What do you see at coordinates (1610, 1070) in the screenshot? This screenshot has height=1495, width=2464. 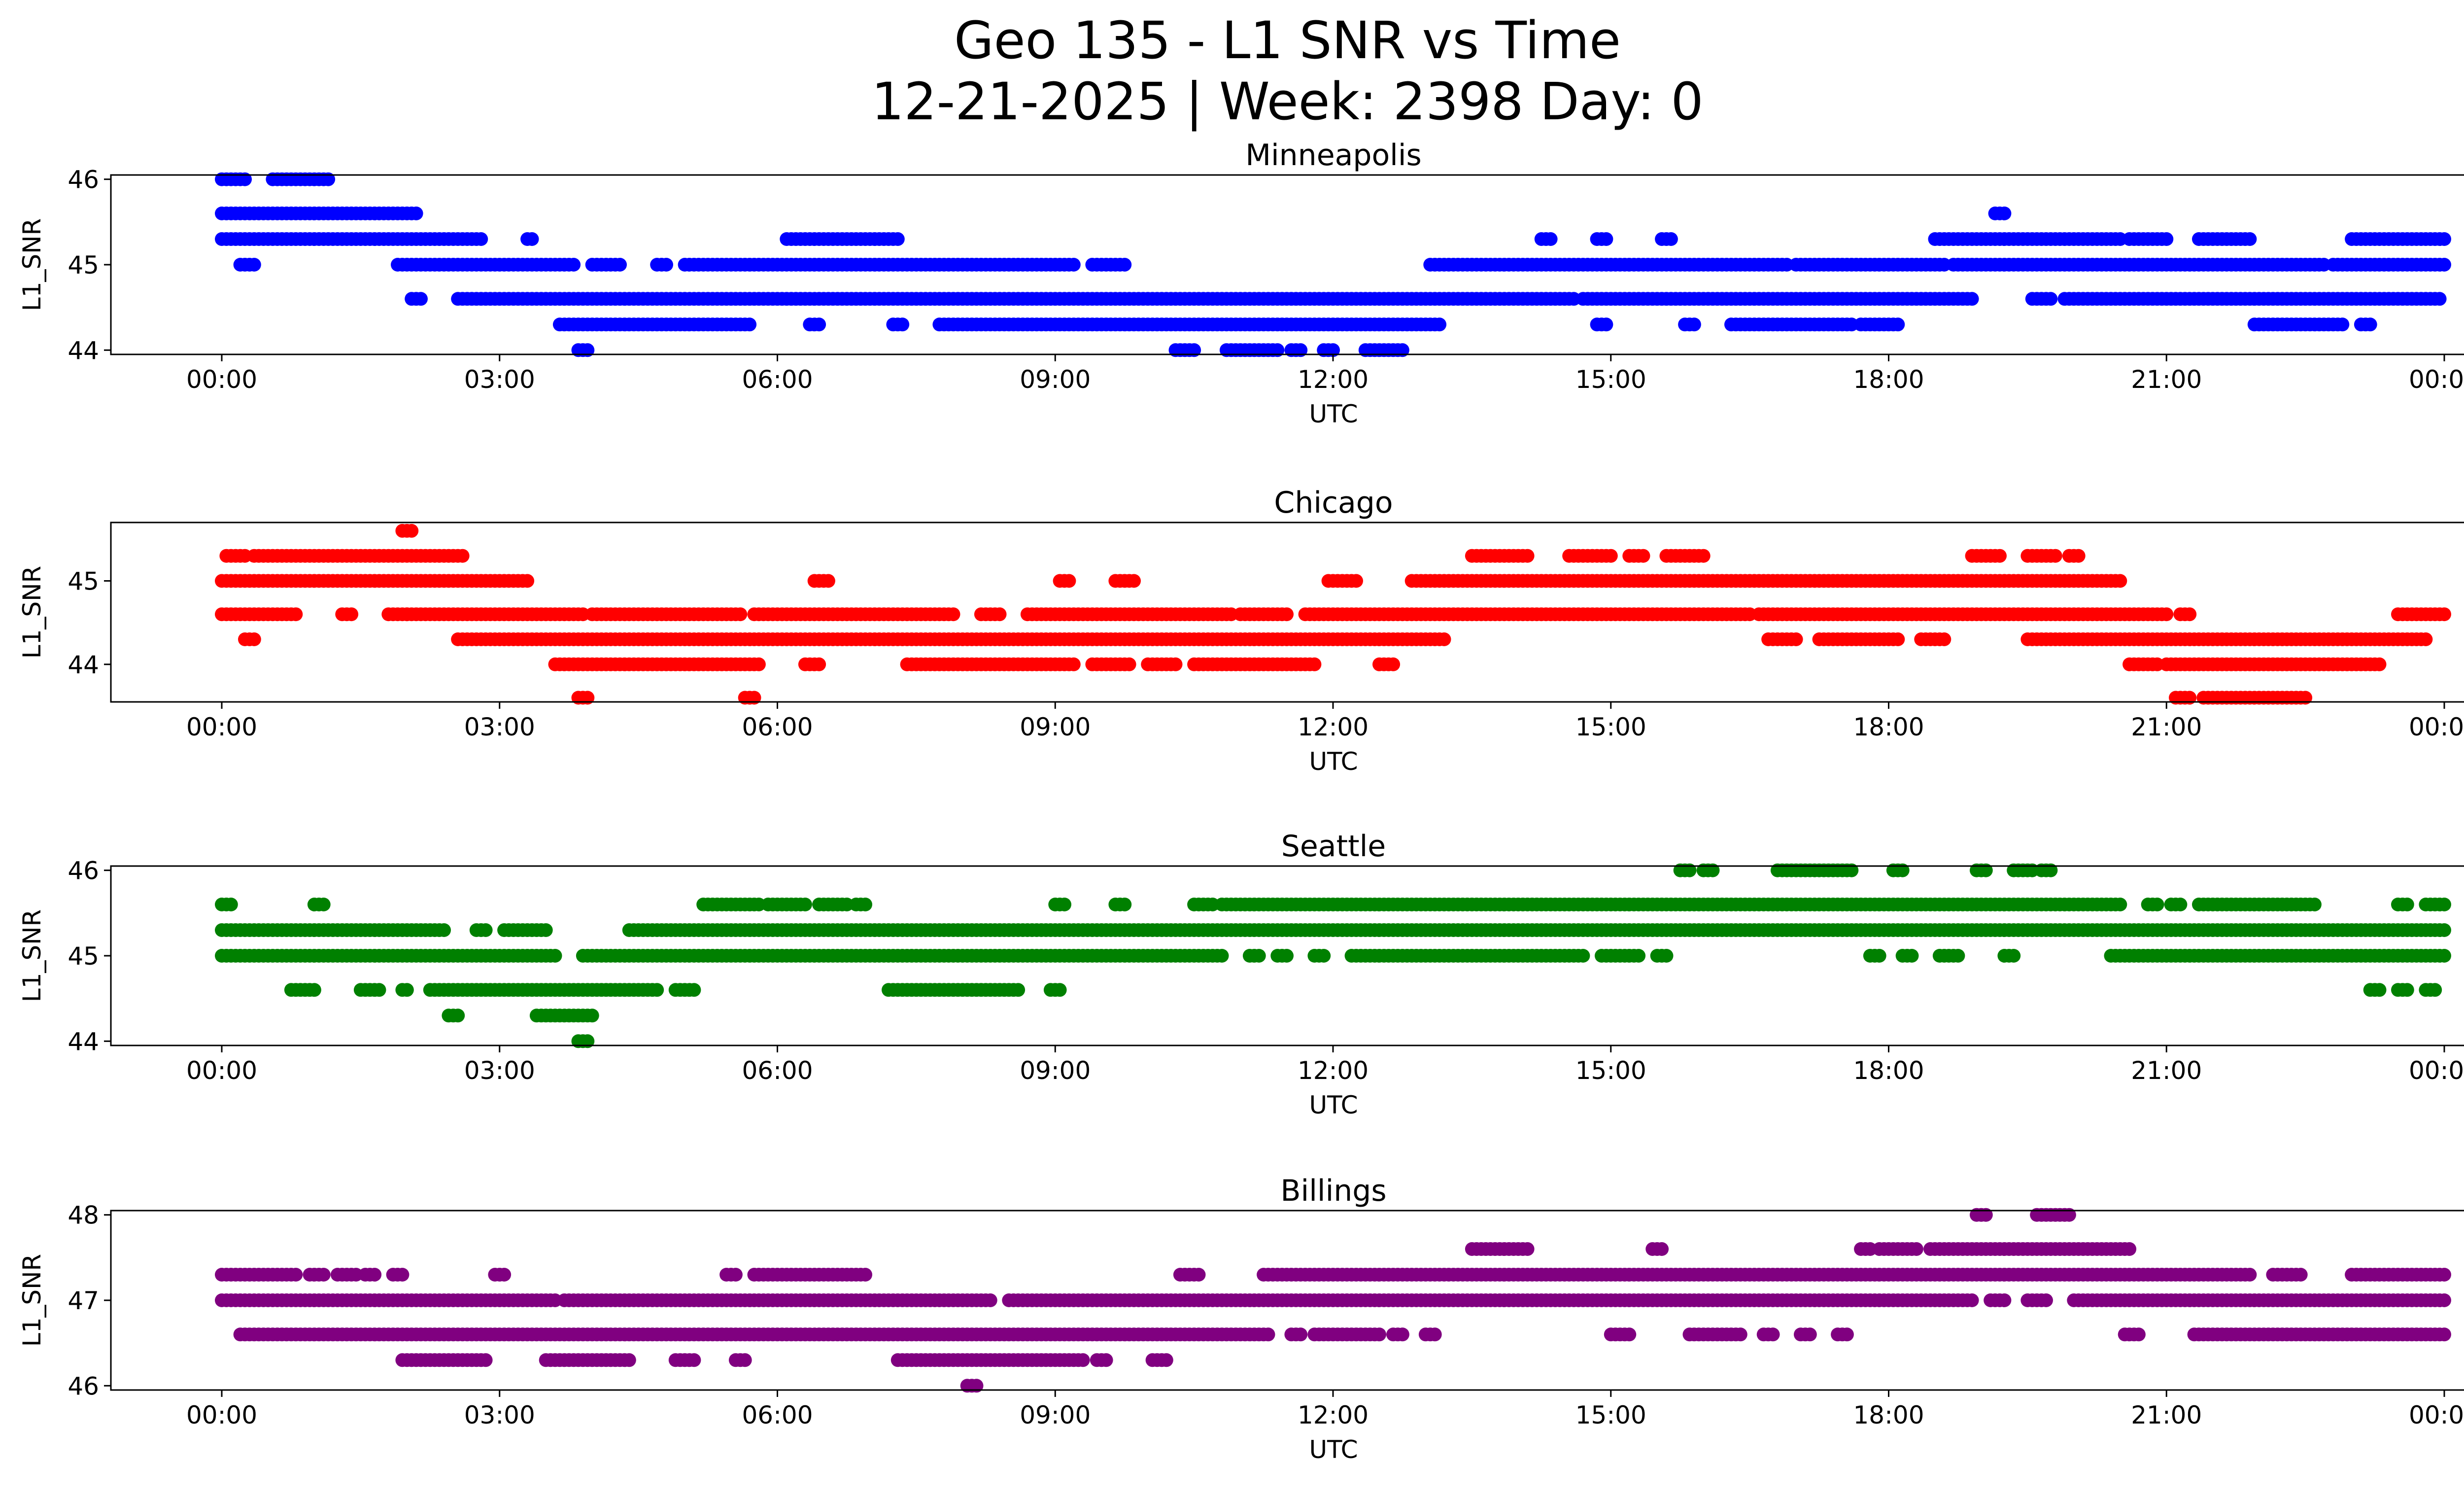 I see `x-tick-label: 15:00` at bounding box center [1610, 1070].